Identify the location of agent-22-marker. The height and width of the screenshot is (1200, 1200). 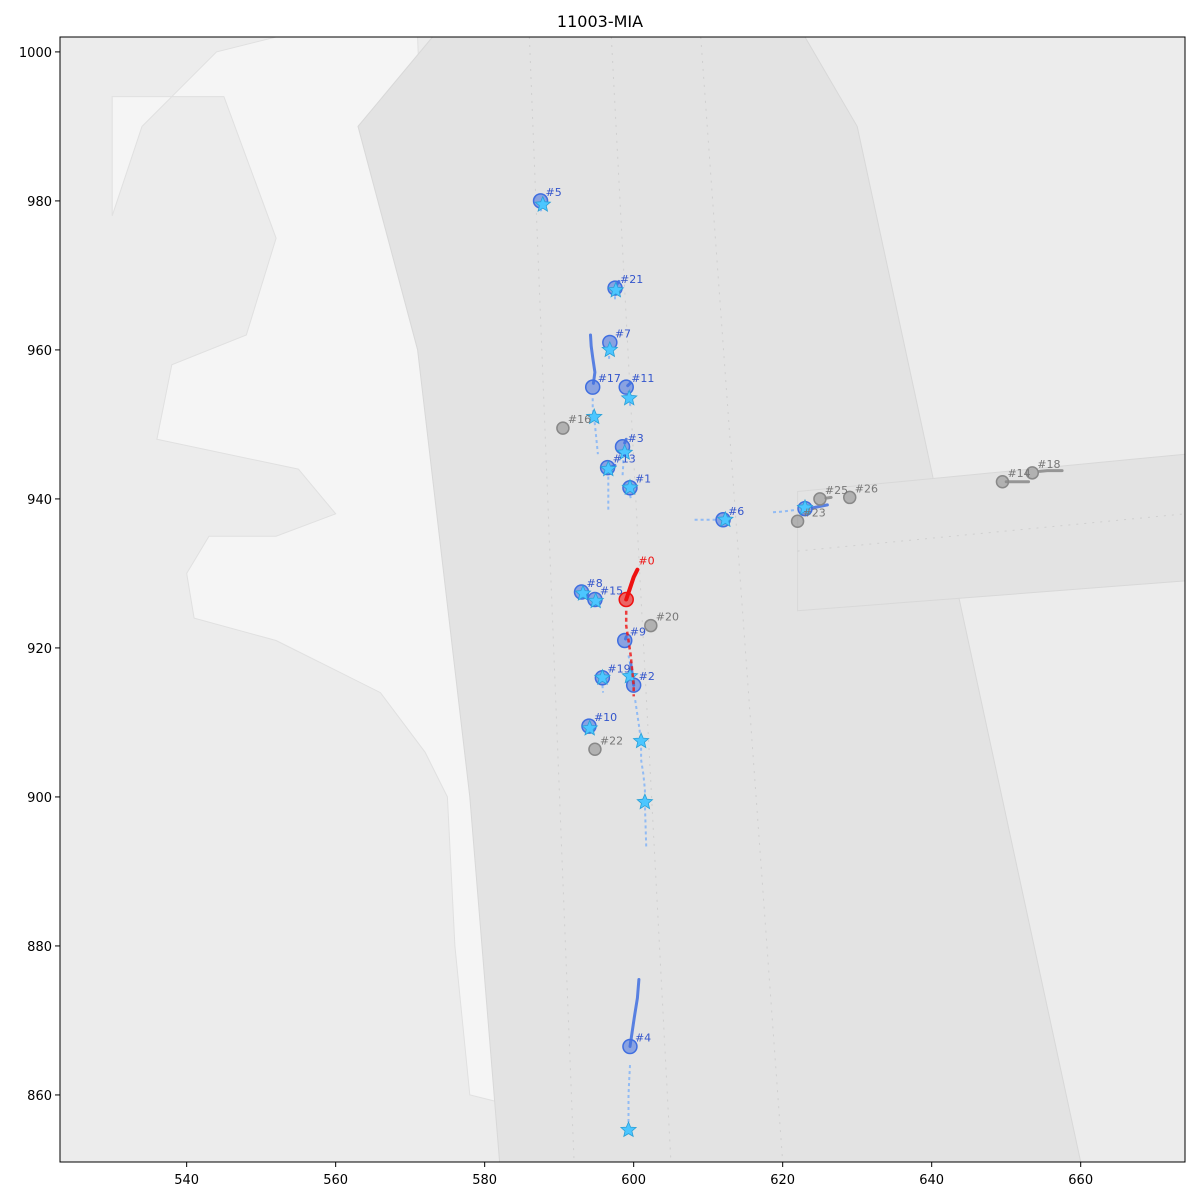
(595, 749).